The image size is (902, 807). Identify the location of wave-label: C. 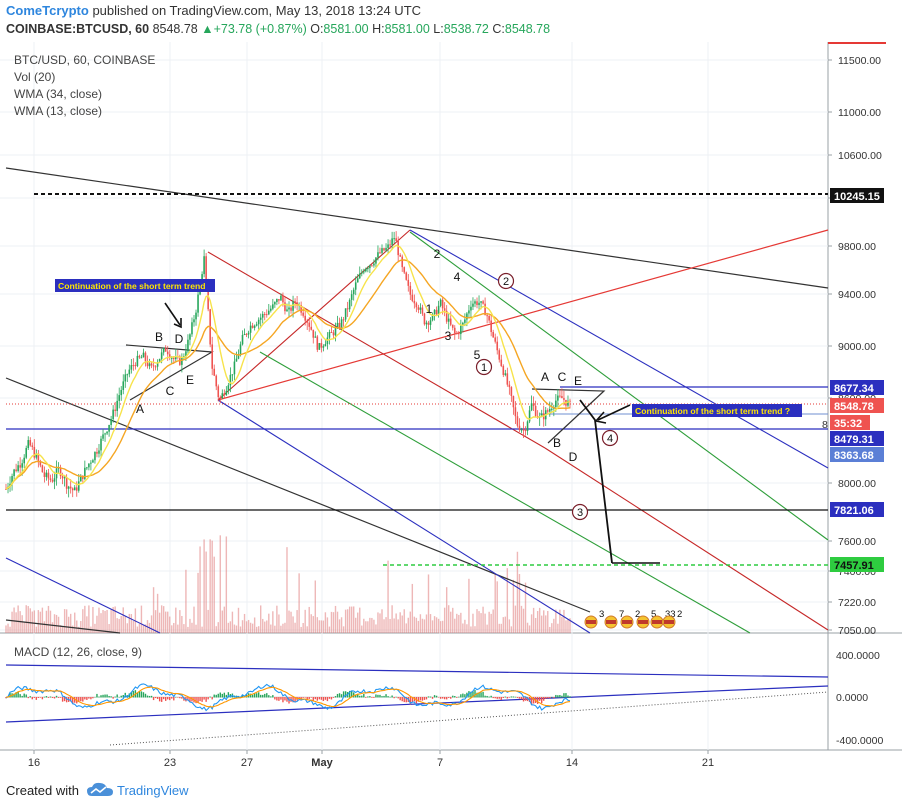
(562, 377).